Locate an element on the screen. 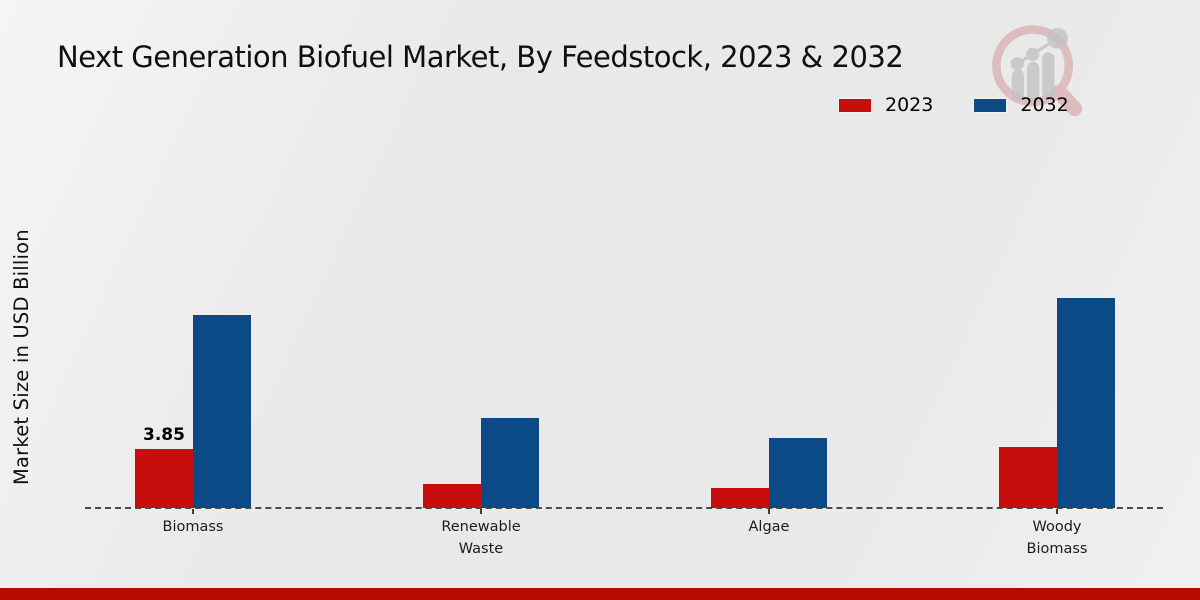  bar-2023-renewable-waste is located at coordinates (452, 496).